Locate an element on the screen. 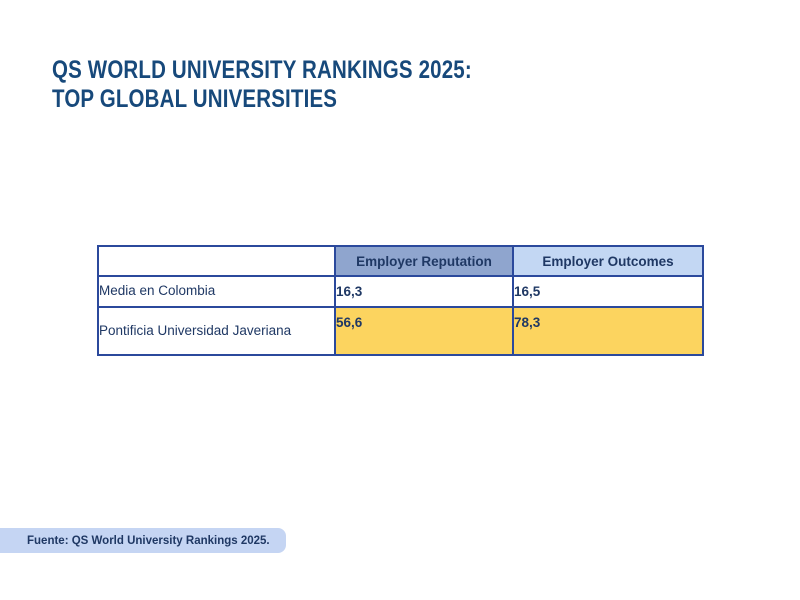 Image resolution: width=800 pixels, height=600 pixels. cell-value-highlighted: 56,6 is located at coordinates (424, 331).